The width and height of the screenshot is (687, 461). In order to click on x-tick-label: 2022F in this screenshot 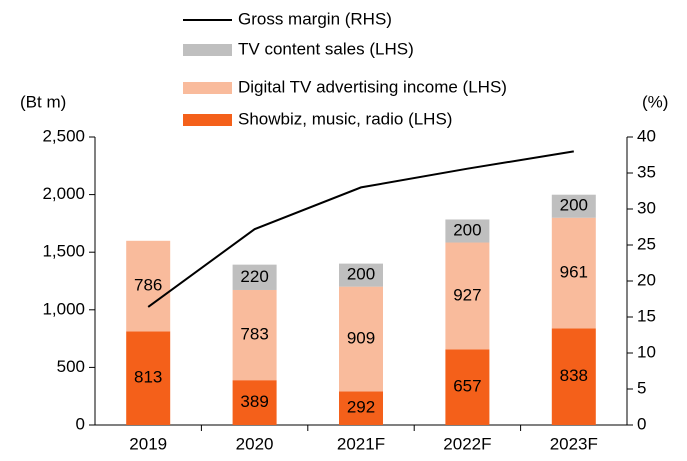, I will do `click(467, 443)`.